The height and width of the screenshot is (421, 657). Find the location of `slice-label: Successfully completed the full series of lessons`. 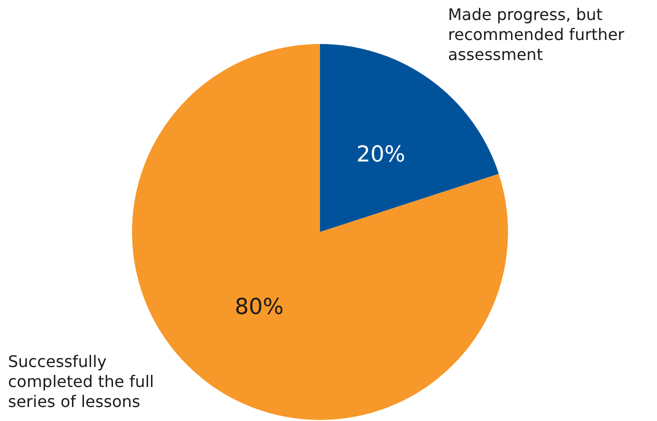

slice-label: Successfully completed the full series of lessons is located at coordinates (81, 382).